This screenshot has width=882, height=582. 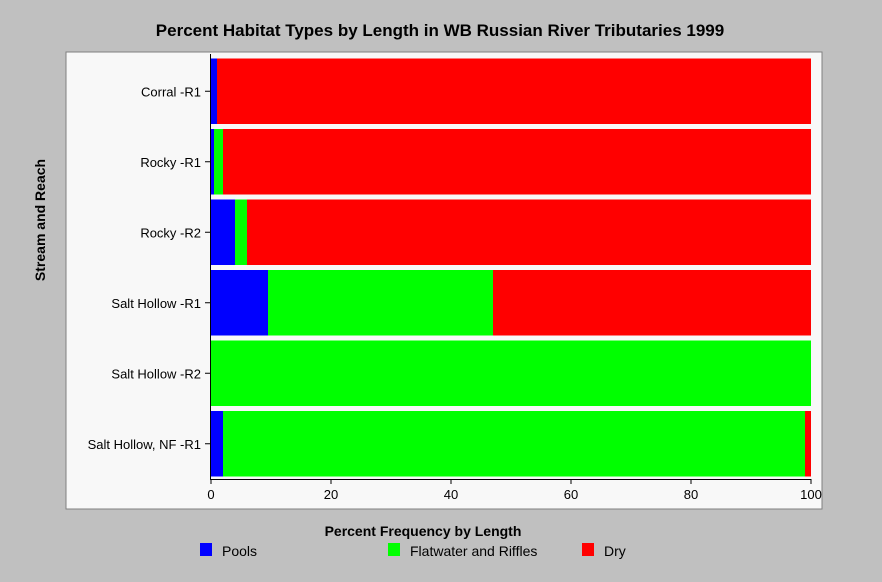 I want to click on x-tick-label-60: 60, so click(x=571, y=494).